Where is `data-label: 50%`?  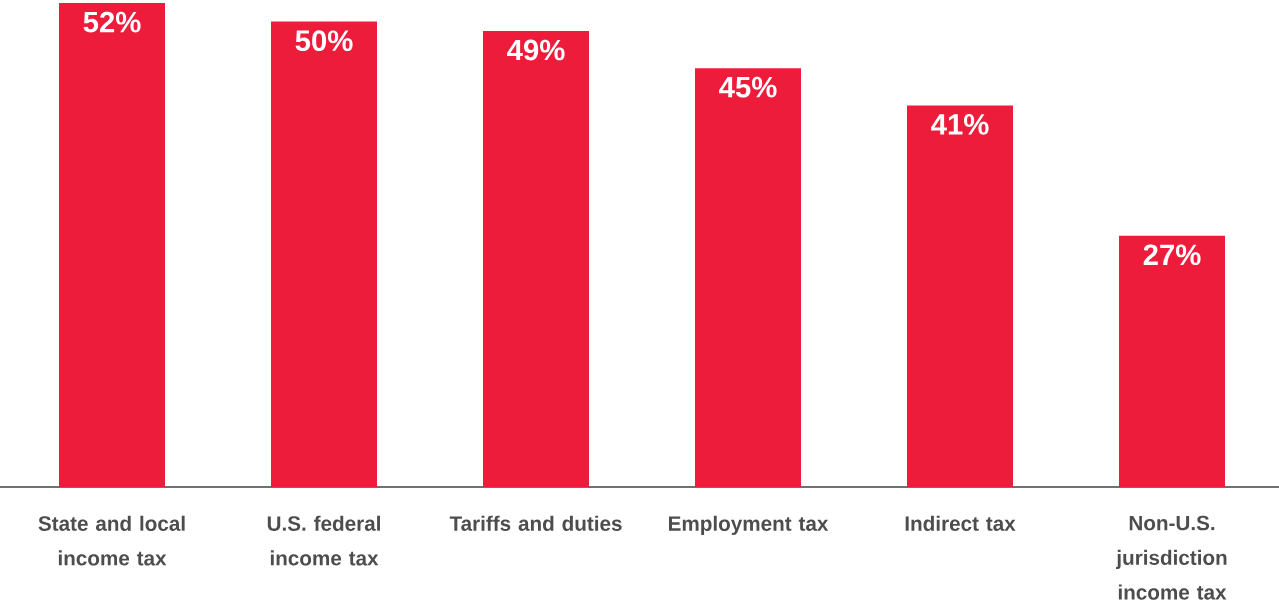 data-label: 50% is located at coordinates (324, 41).